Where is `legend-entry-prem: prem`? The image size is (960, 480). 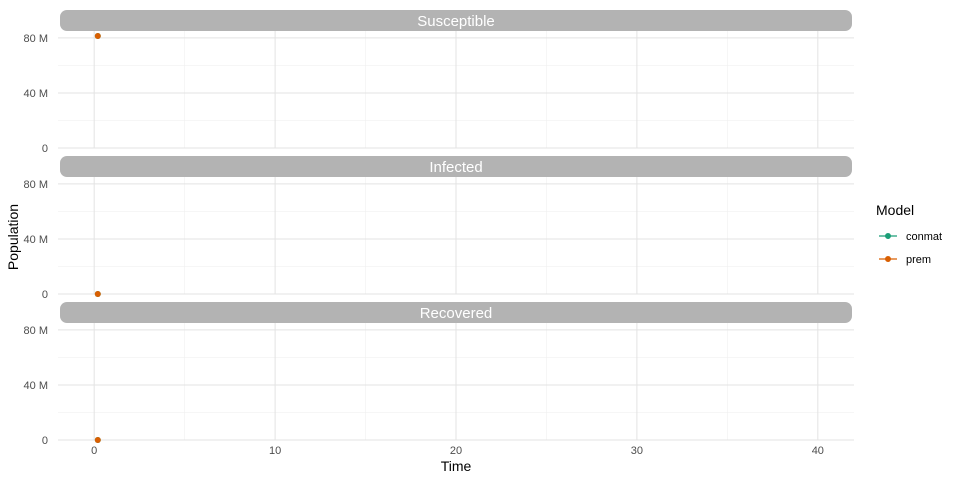
legend-entry-prem: prem is located at coordinates (905, 260).